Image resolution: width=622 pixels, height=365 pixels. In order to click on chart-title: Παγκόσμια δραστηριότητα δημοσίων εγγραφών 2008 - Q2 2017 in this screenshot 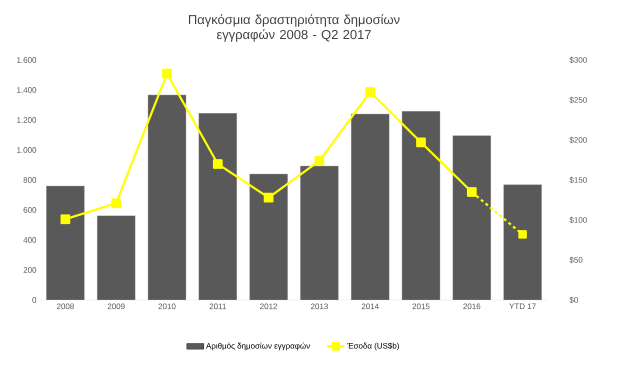, I will do `click(294, 28)`.